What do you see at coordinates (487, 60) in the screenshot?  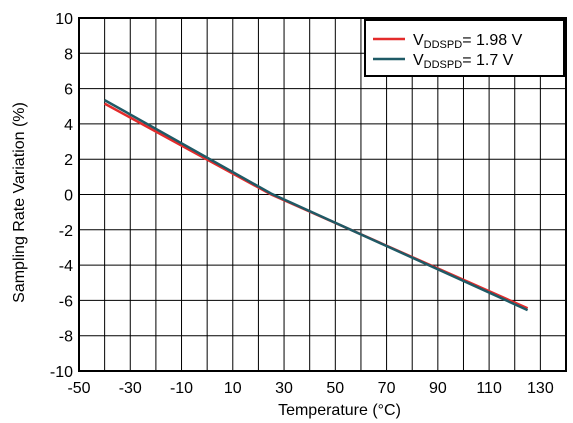 I see `legend-label-rest: = 1.7 V` at bounding box center [487, 60].